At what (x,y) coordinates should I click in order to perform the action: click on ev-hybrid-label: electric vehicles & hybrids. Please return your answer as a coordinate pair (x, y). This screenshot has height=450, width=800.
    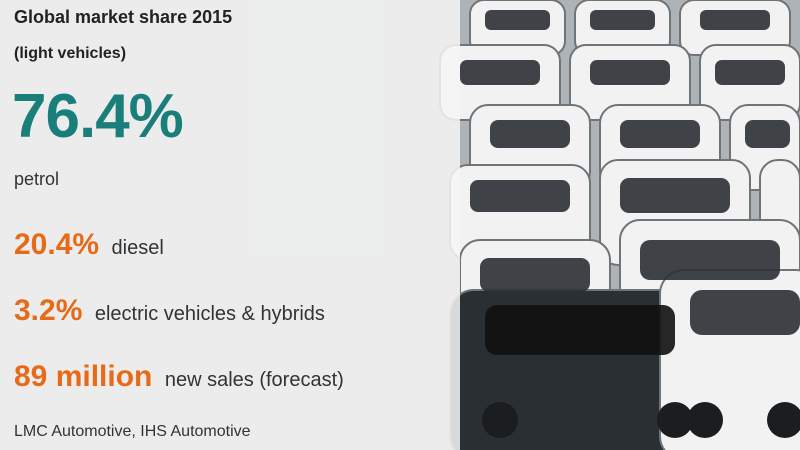
    Looking at the image, I should click on (209, 314).